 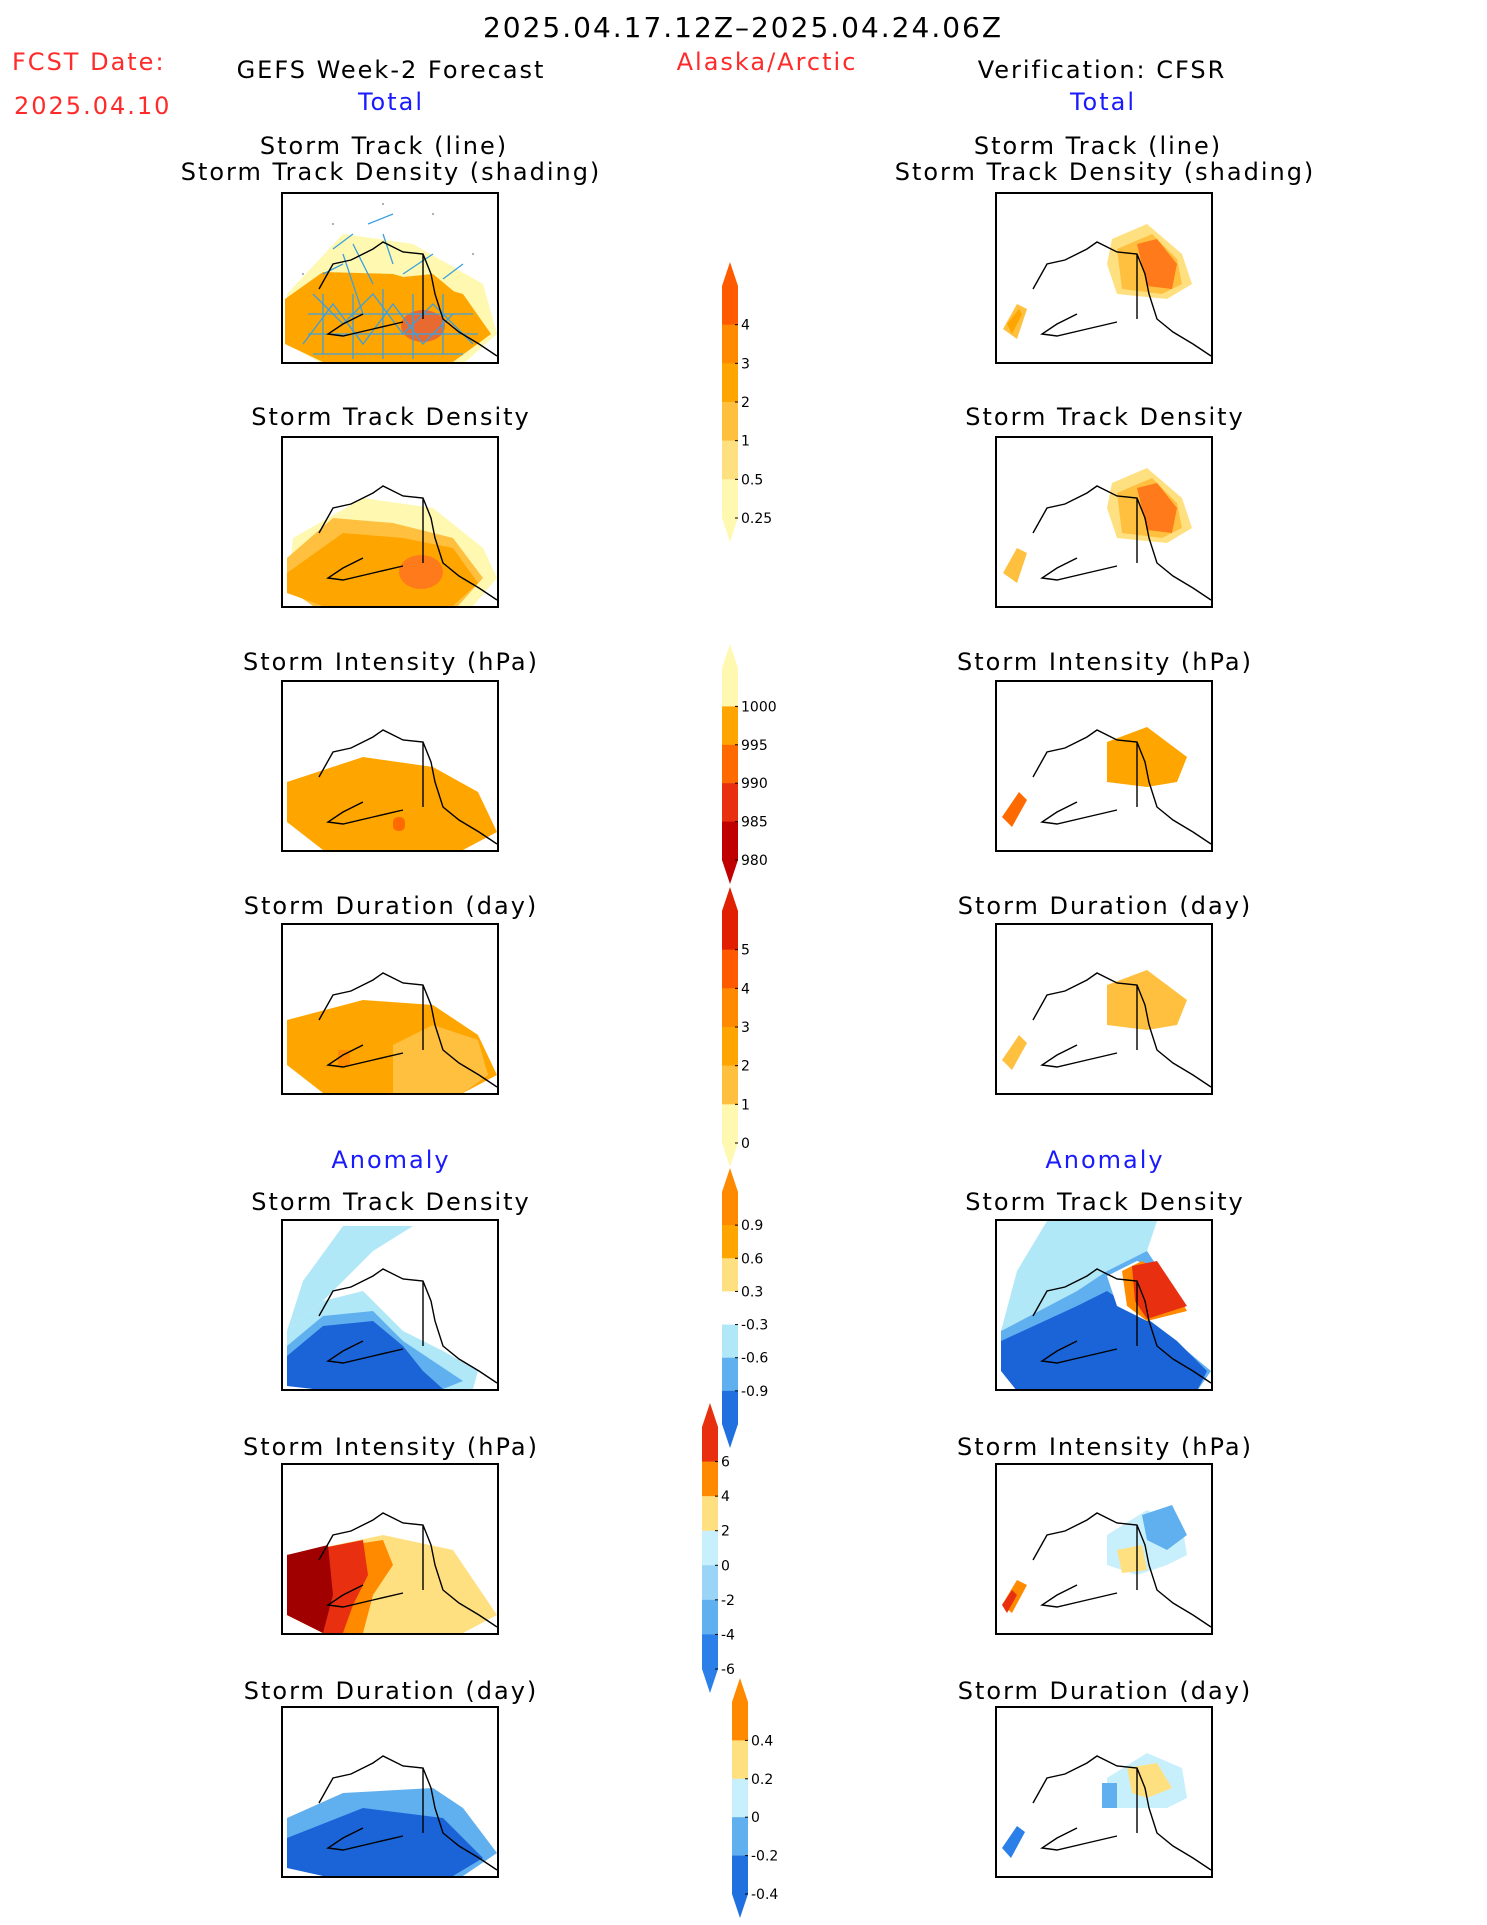 What do you see at coordinates (89, 62) in the screenshot?
I see `fcst-date-label: FCST Date:` at bounding box center [89, 62].